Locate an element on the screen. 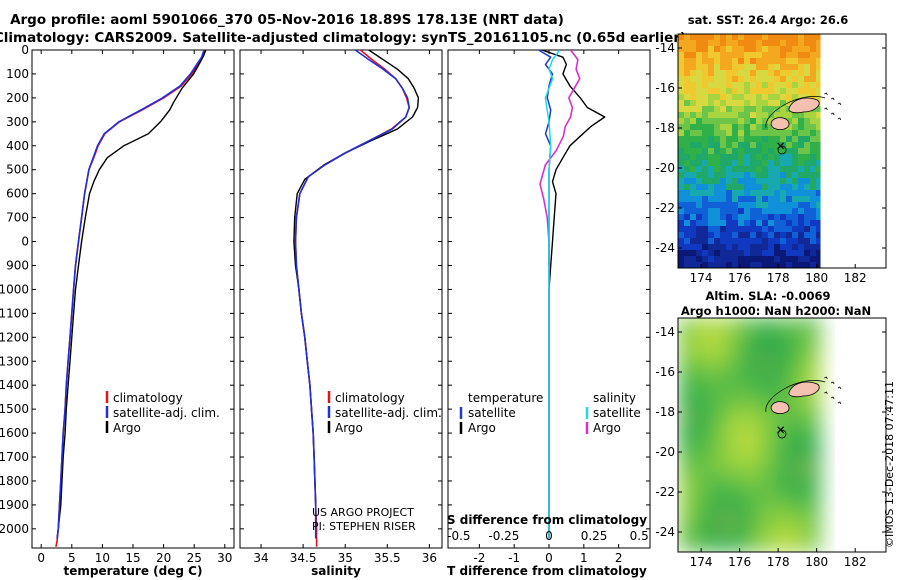 The image size is (900, 580). sst-lau-islets is located at coordinates (839, 119).